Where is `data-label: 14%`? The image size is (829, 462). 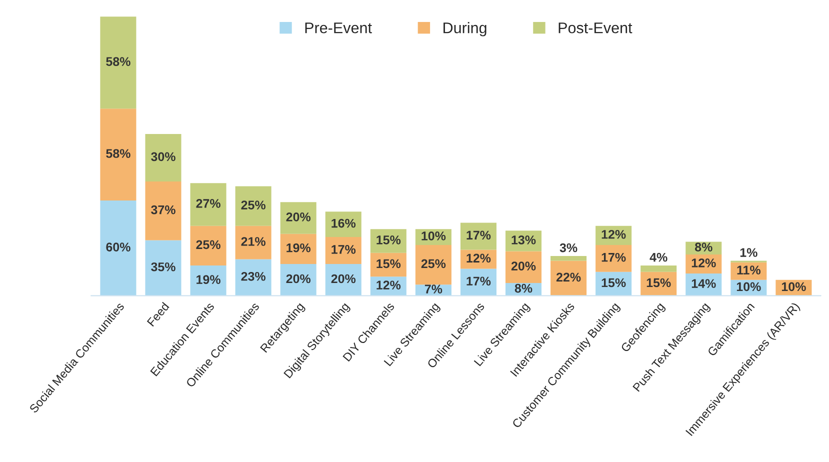
data-label: 14% is located at coordinates (704, 283).